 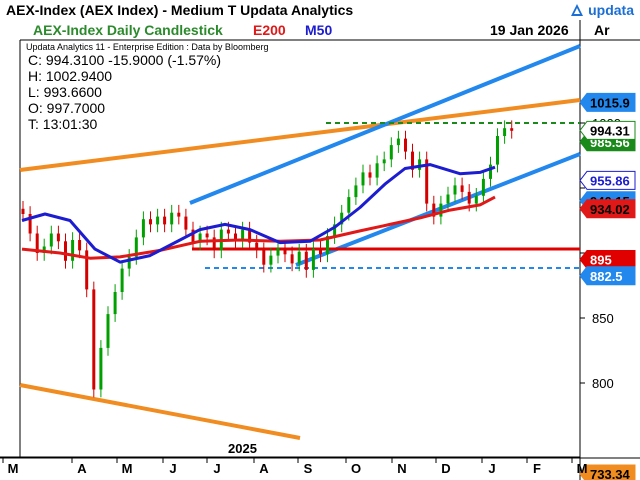 What do you see at coordinates (242, 448) in the screenshot?
I see `year-label: 2025` at bounding box center [242, 448].